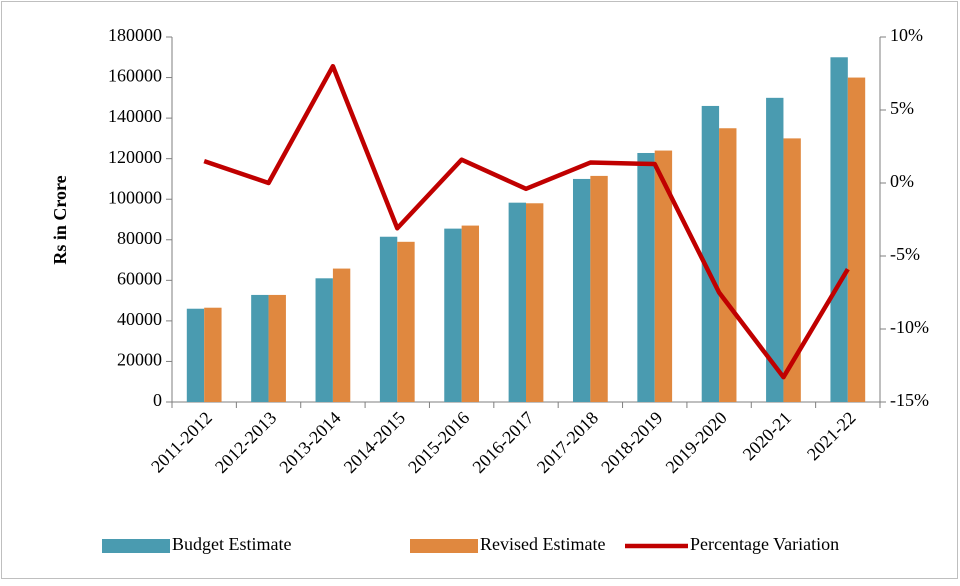 This screenshot has height=586, width=960. What do you see at coordinates (135, 157) in the screenshot?
I see `y-tick-label: 120000` at bounding box center [135, 157].